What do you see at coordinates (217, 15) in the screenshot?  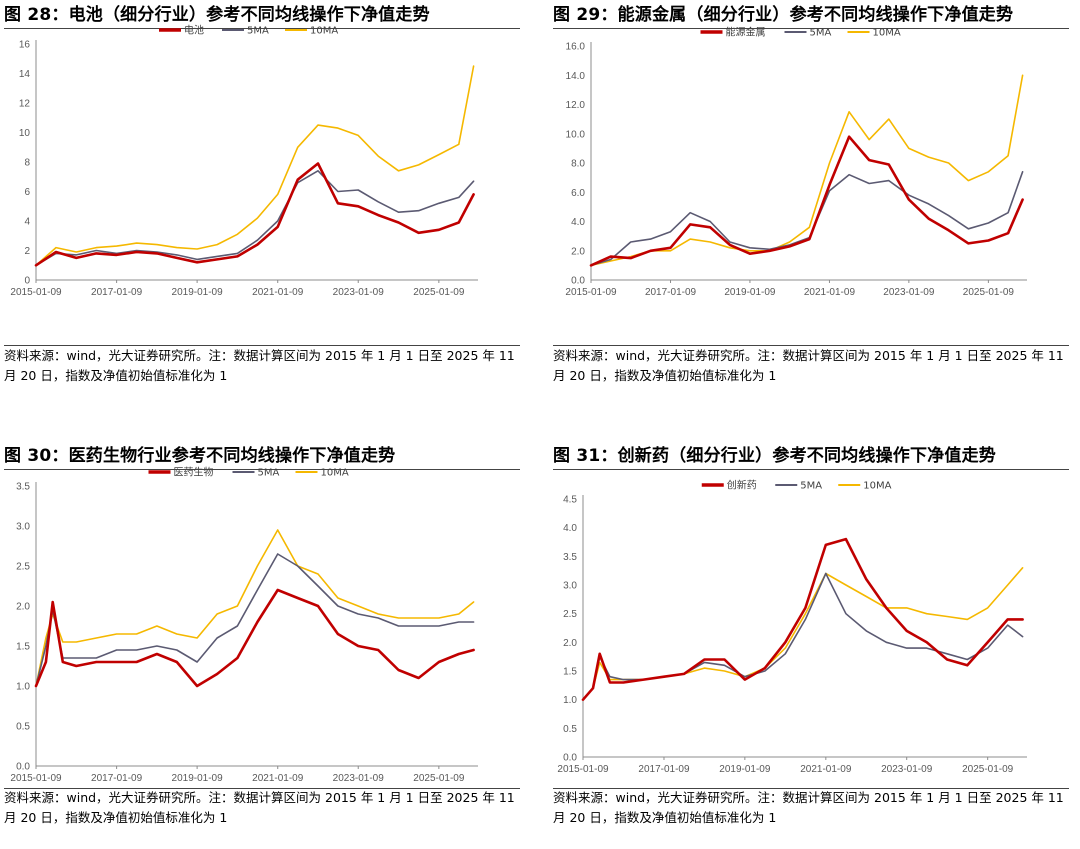 I see `chart-title: 图 28：电池（细分行业）参考不同均线操作下净值走势` at bounding box center [217, 15].